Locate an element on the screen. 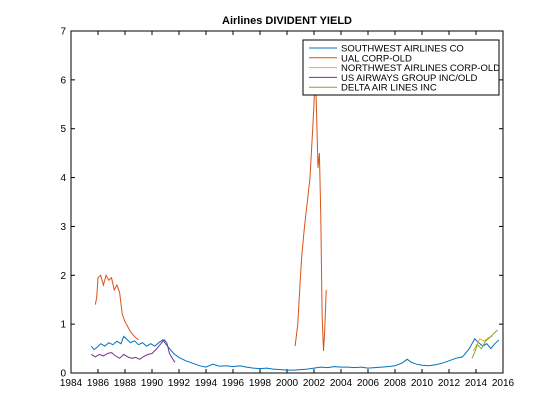 The image size is (560, 420). x-tick-label: 2014 is located at coordinates (476, 383).